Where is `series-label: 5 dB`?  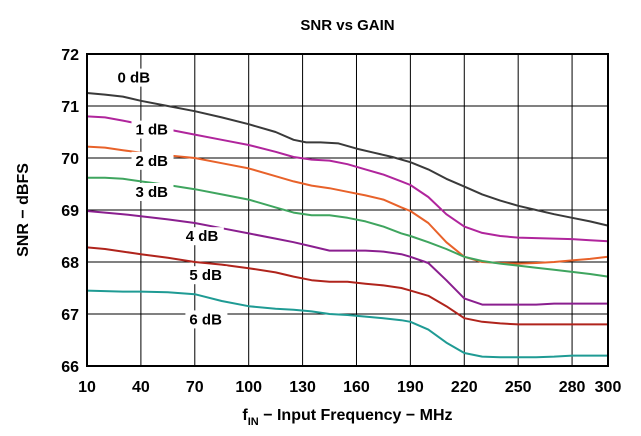
series-label: 5 dB is located at coordinates (205, 275).